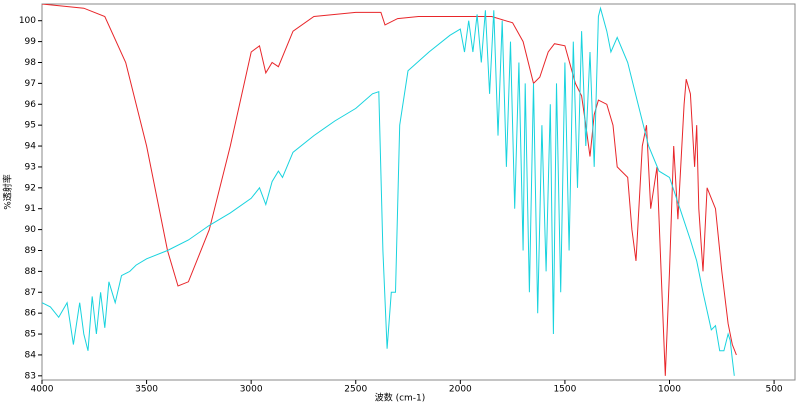 The width and height of the screenshot is (800, 405). Describe the element at coordinates (355, 390) in the screenshot. I see `x-tick-label: 2500` at that location.